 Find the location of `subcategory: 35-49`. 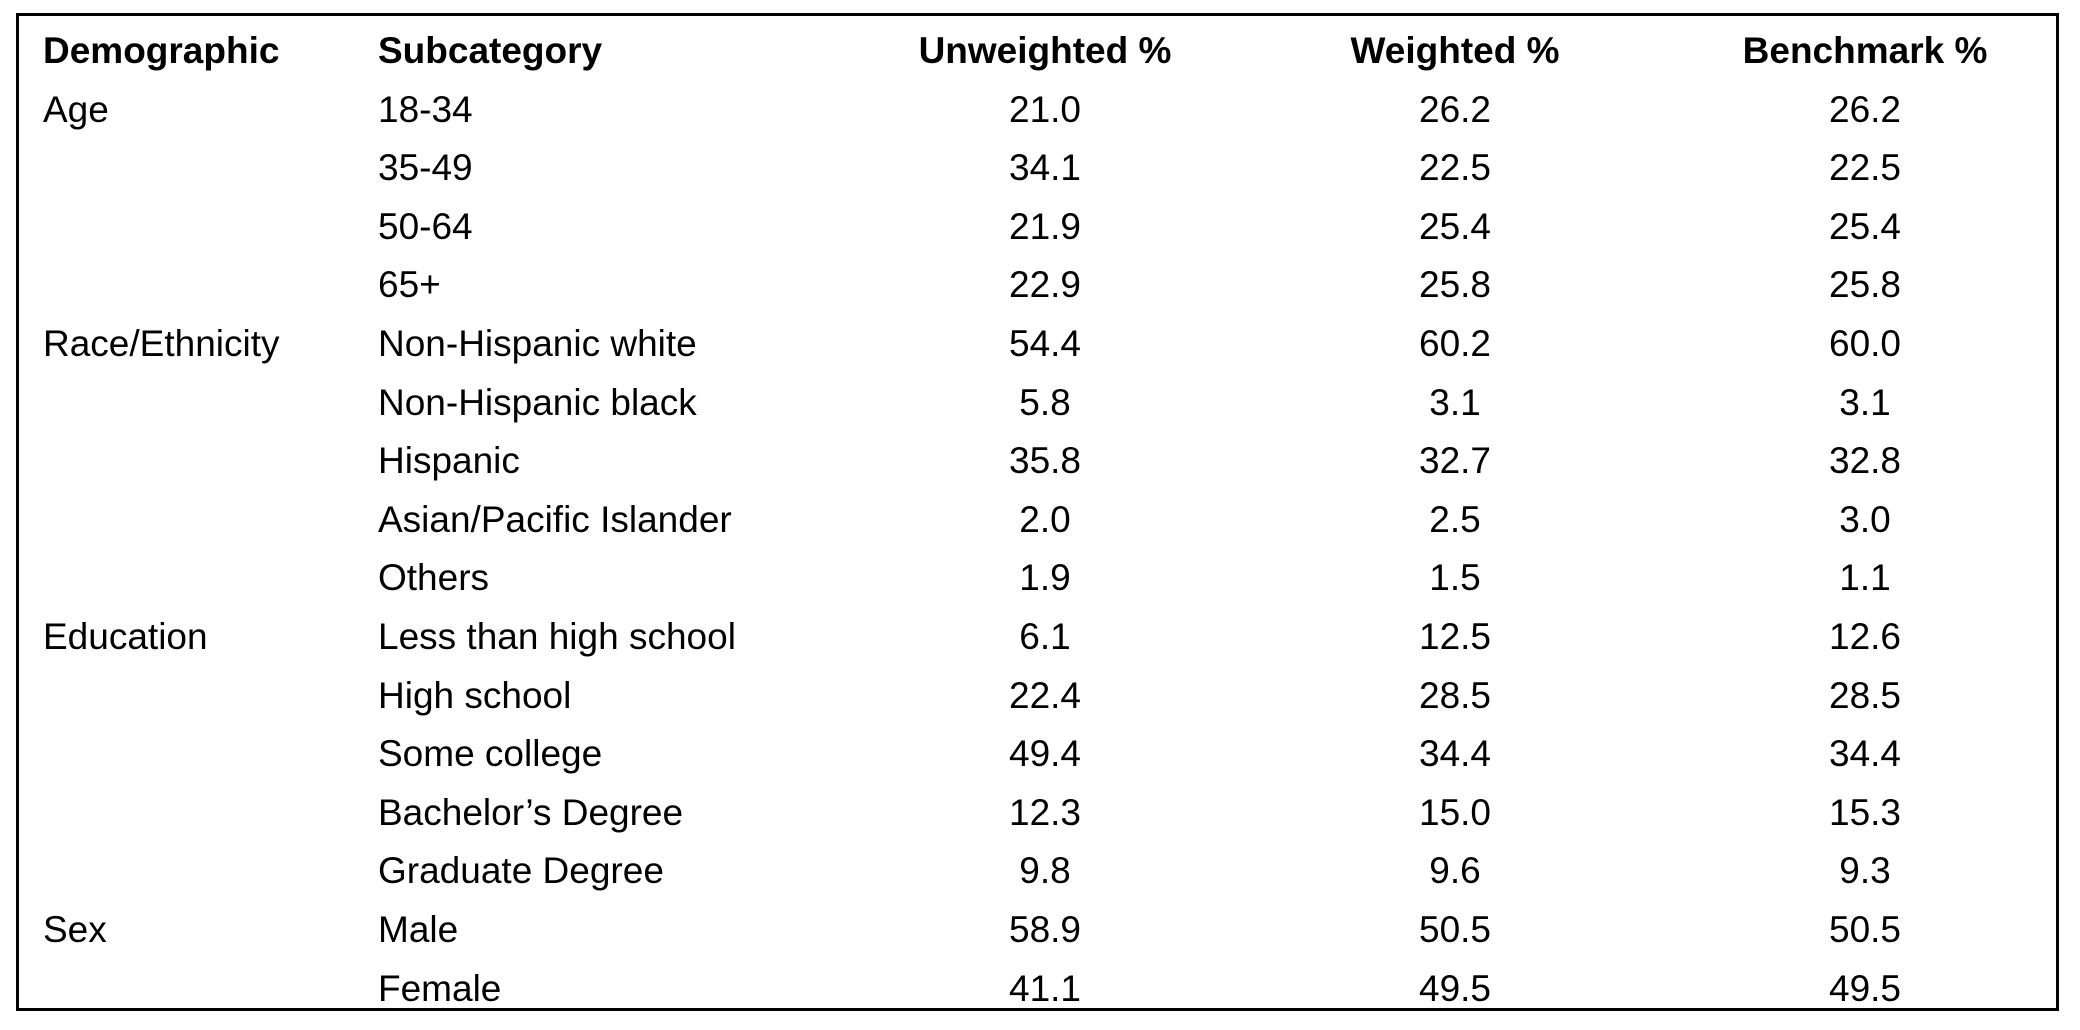

subcategory: 35-49 is located at coordinates (425, 168).